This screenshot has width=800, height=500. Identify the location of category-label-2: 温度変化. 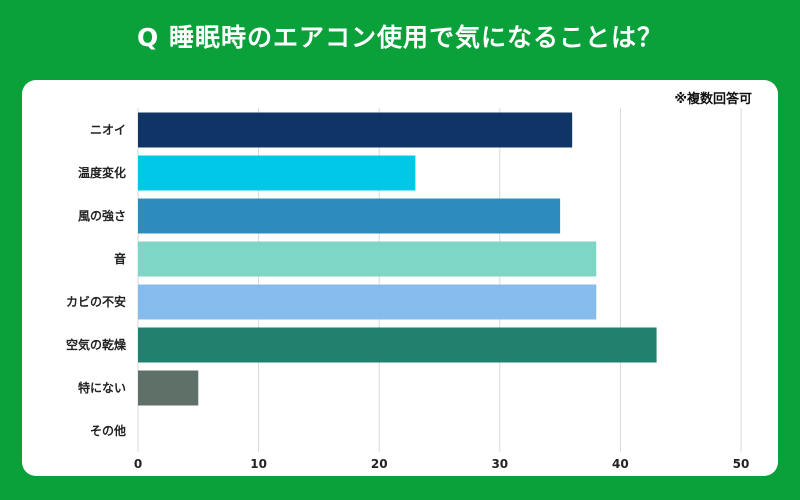
(102, 172).